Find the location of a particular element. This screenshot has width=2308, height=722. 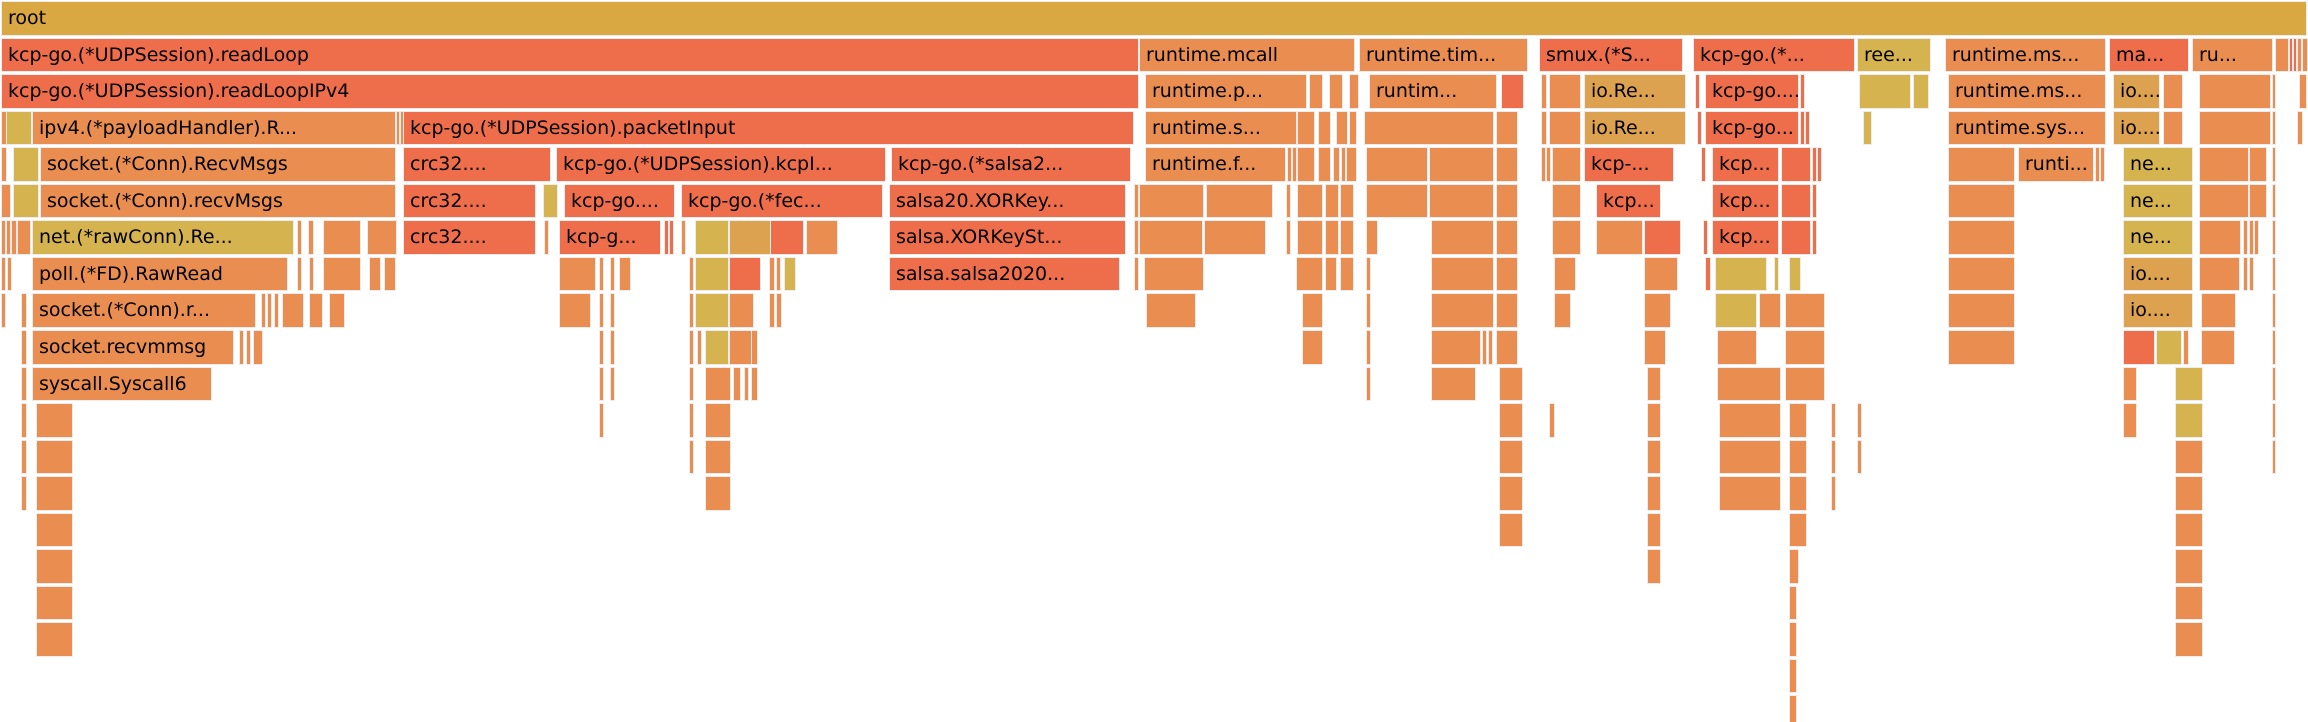

flame-frame-kcp-go-udpsession-packetinput: kcp-go.(*UDPSession).packetInput is located at coordinates (768, 128).